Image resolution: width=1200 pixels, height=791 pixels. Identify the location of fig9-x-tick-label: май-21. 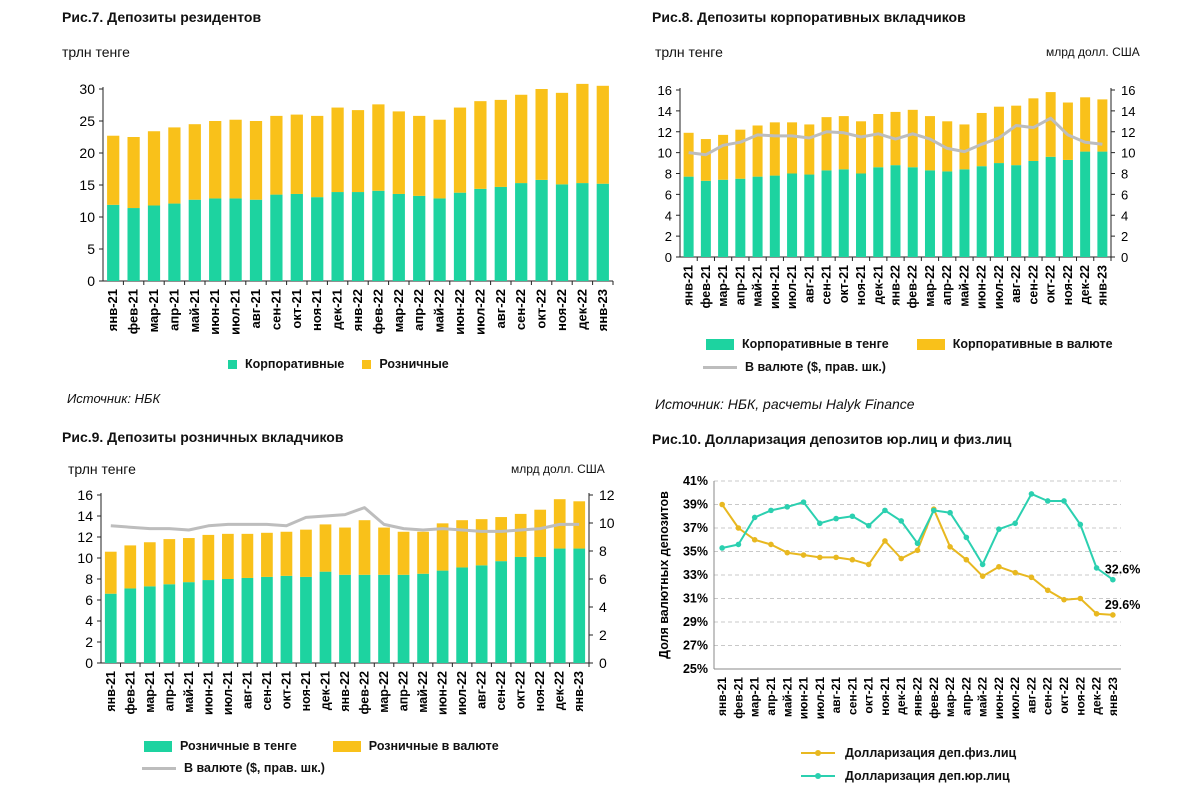
(189, 692).